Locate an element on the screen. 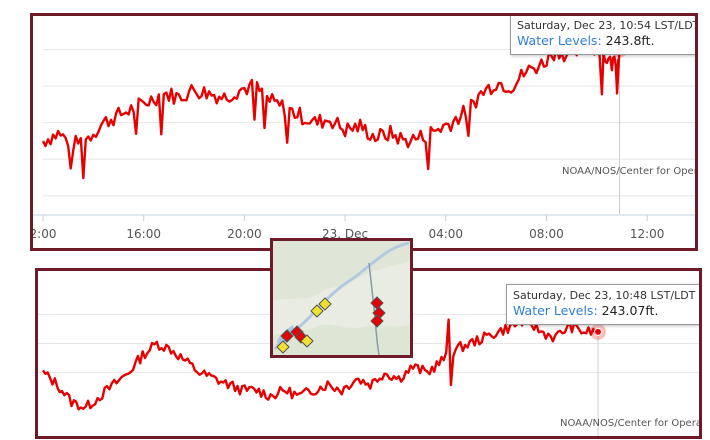 The height and width of the screenshot is (440, 710). tooltip-value-line: Water Levels: 243.8ft. is located at coordinates (586, 40).